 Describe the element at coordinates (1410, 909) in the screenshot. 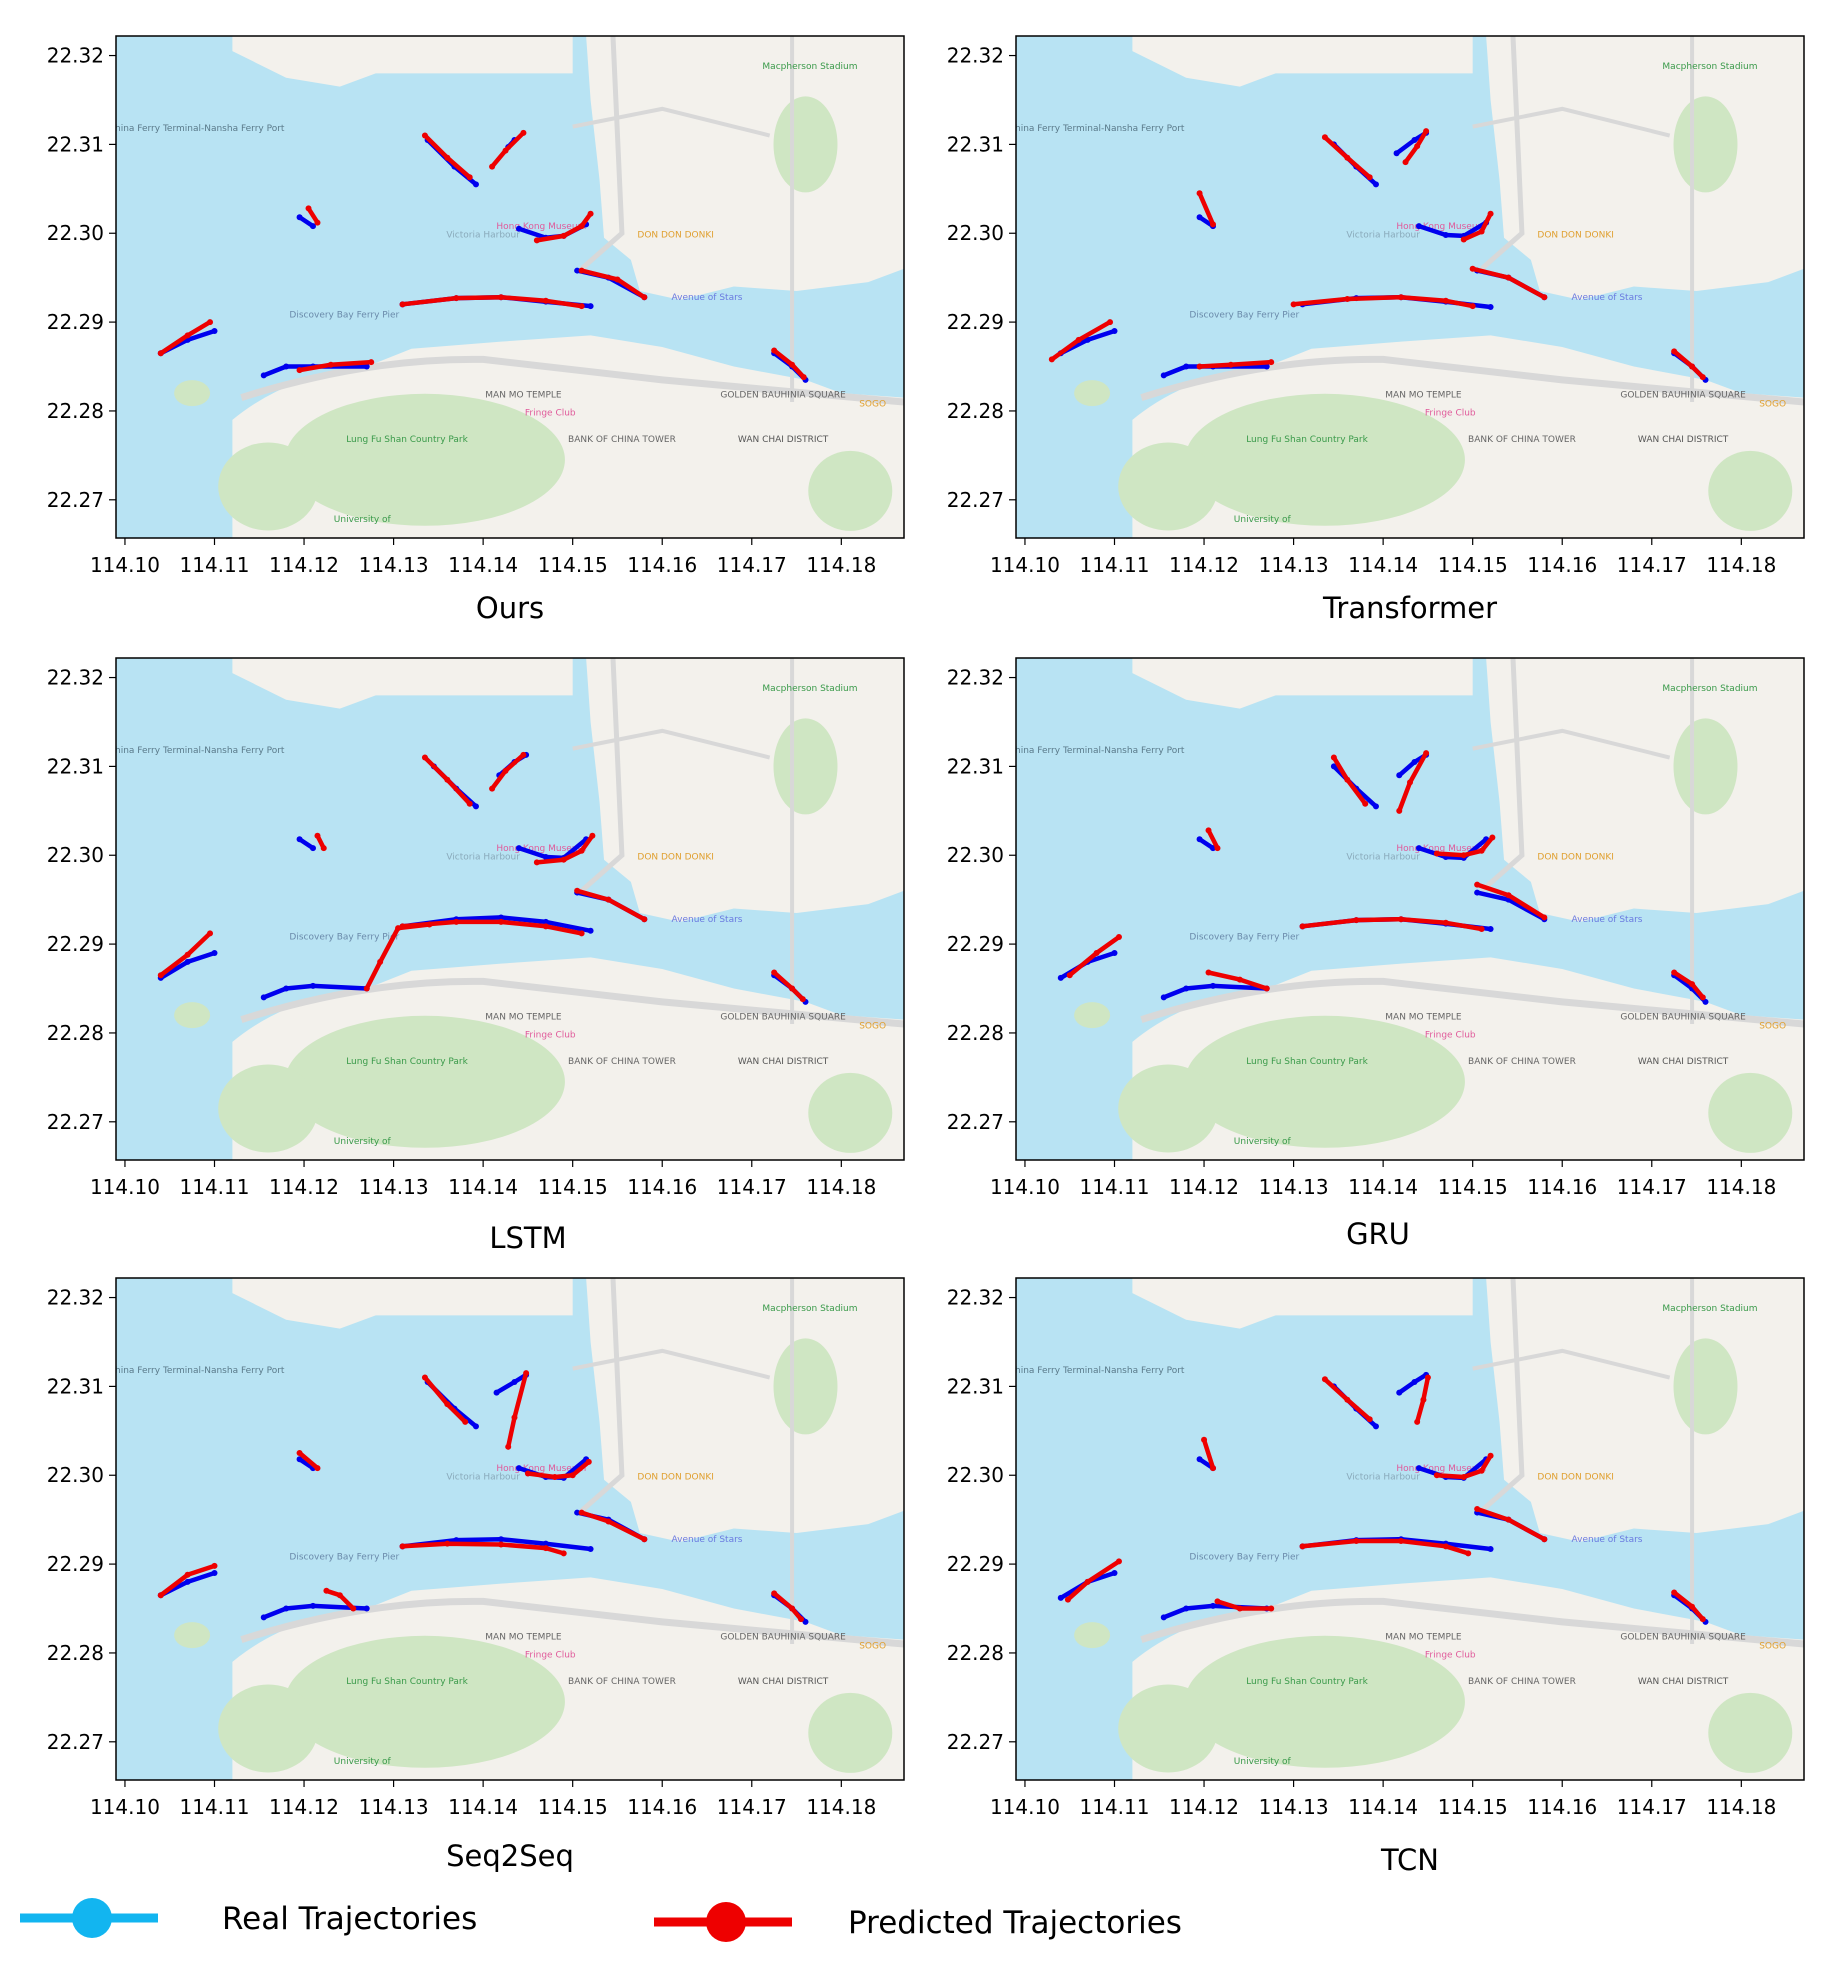

I see `plot-frame` at that location.